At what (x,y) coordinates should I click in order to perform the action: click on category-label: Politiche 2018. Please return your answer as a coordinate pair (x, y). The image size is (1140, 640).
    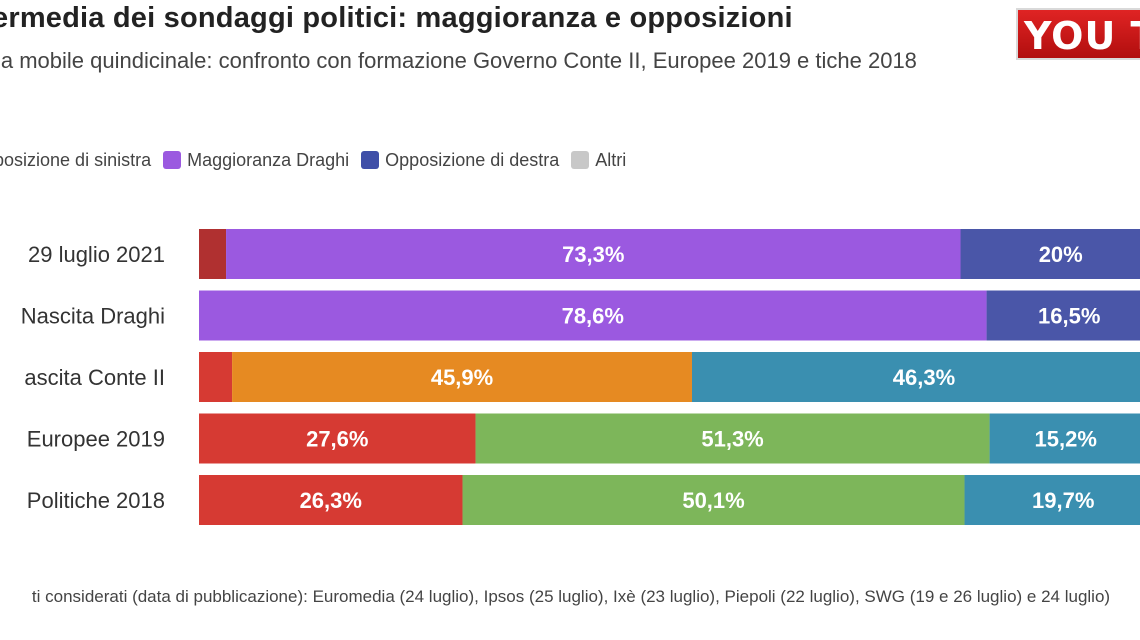
    Looking at the image, I should click on (96, 500).